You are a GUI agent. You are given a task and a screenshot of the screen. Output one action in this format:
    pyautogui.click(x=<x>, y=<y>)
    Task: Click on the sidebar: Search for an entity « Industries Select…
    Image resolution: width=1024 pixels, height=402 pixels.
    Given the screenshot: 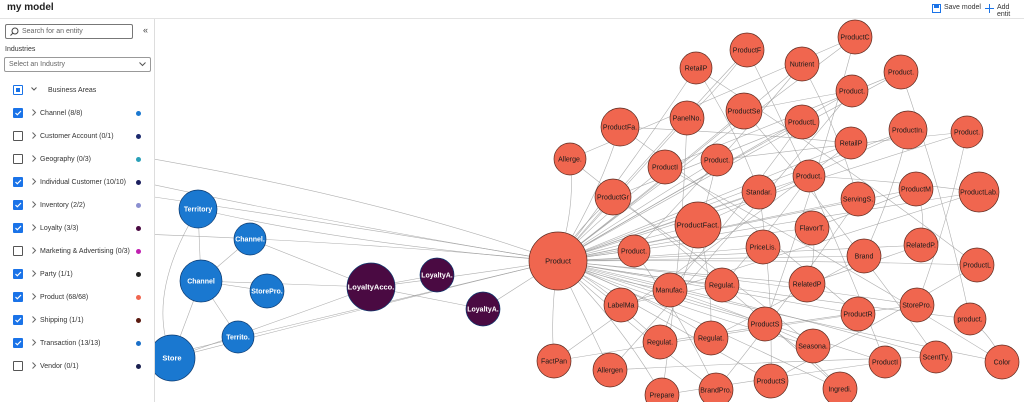 What is the action you would take?
    pyautogui.click(x=77, y=210)
    